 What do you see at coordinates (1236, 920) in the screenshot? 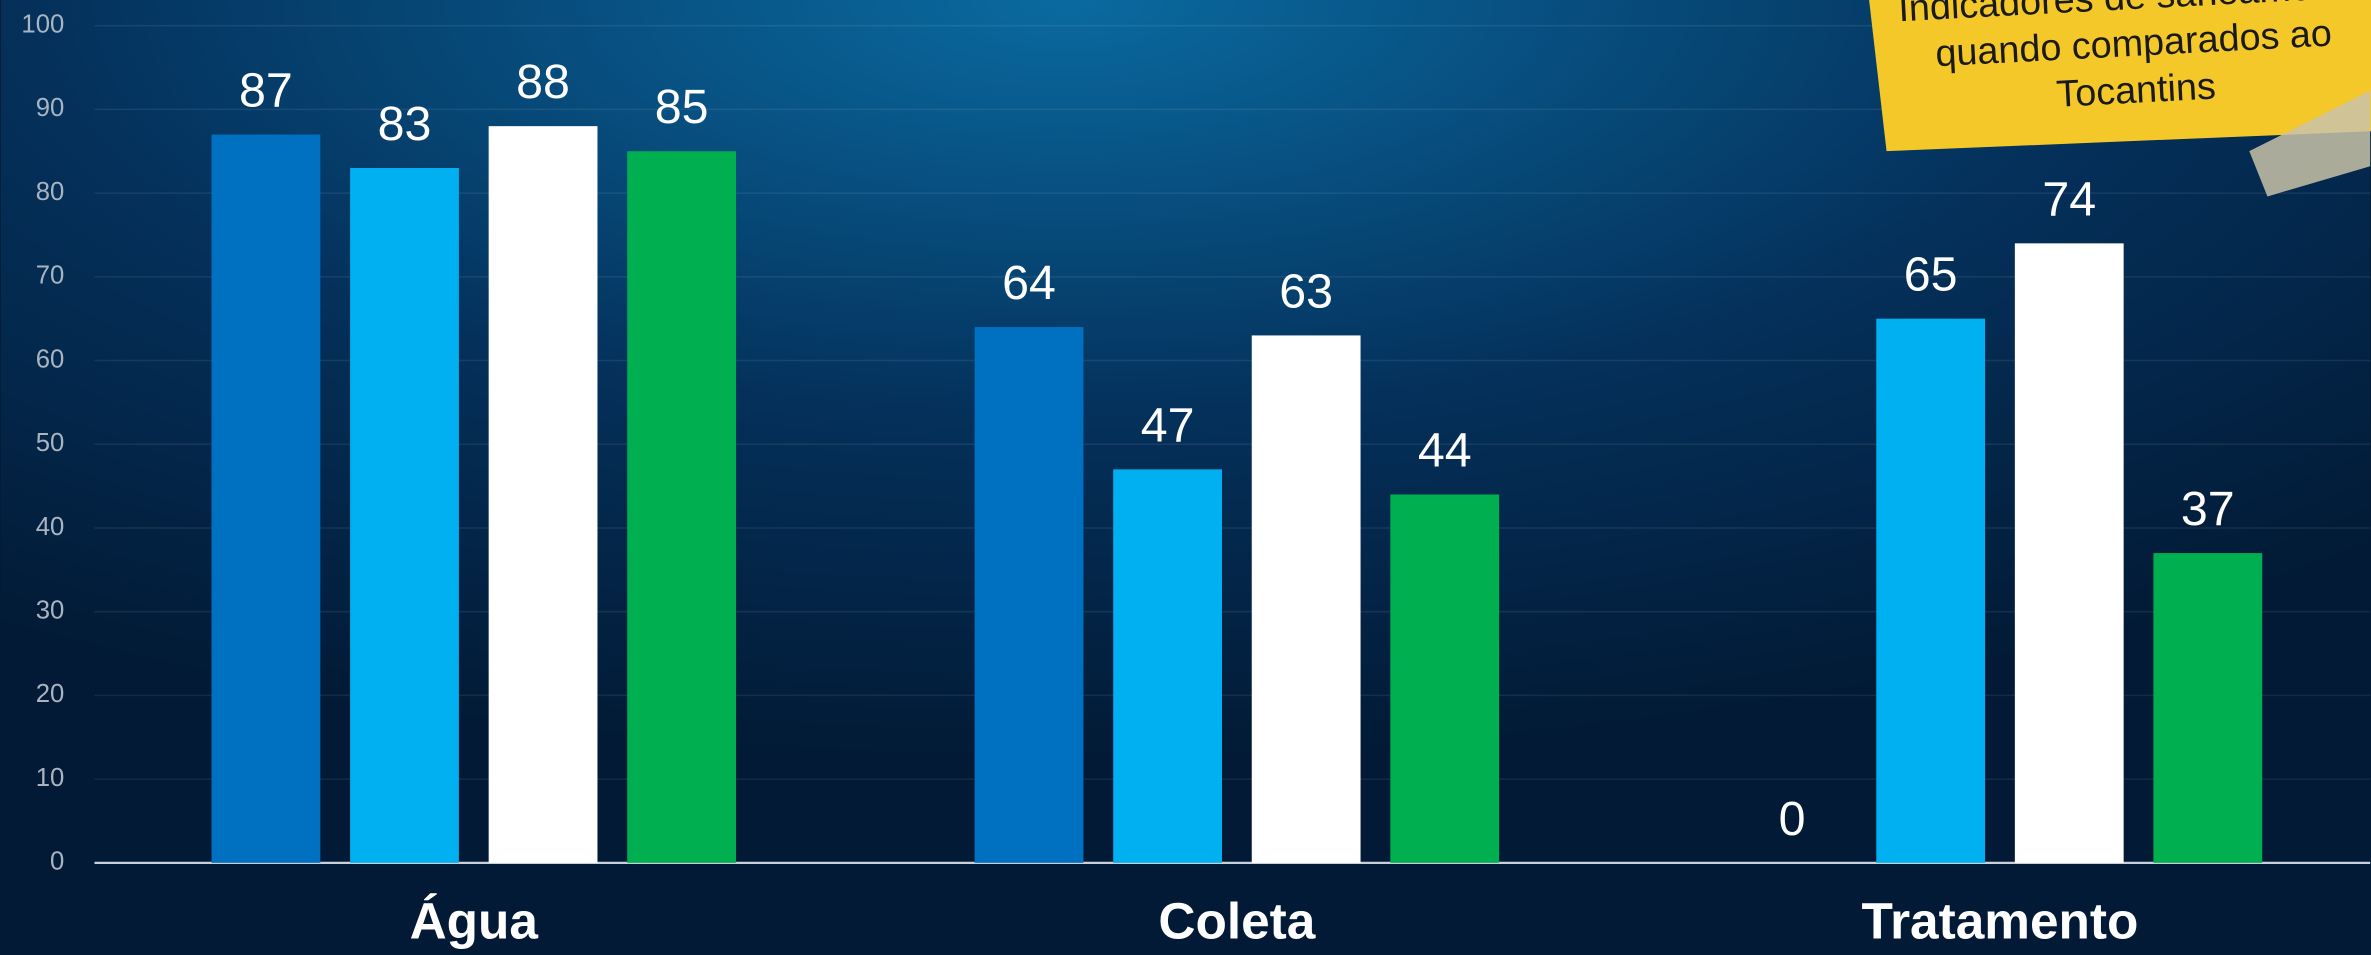
I see `x-tick-label: Coleta` at bounding box center [1236, 920].